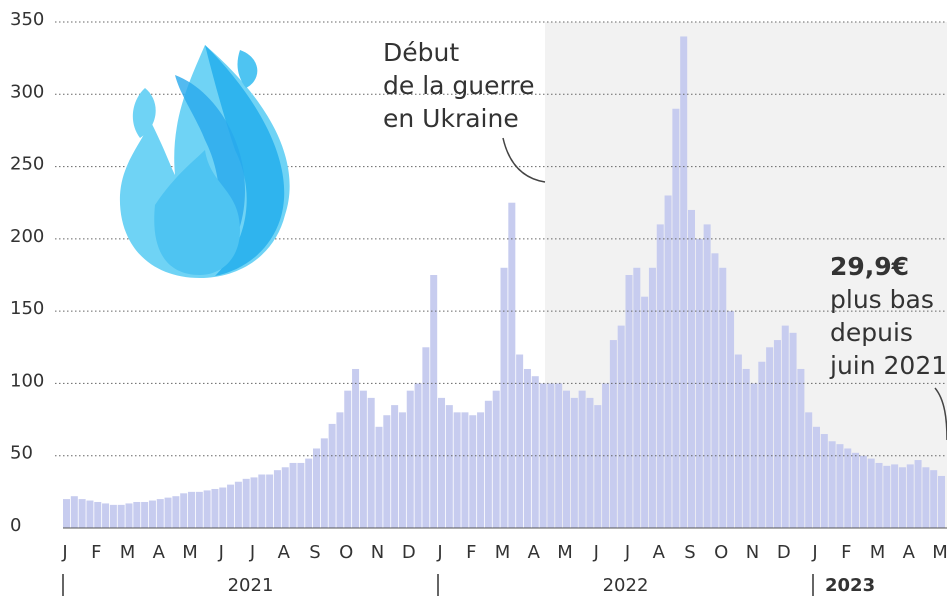 The width and height of the screenshot is (947, 600). Describe the element at coordinates (251, 585) in the screenshot. I see `year-label: 2021` at that location.